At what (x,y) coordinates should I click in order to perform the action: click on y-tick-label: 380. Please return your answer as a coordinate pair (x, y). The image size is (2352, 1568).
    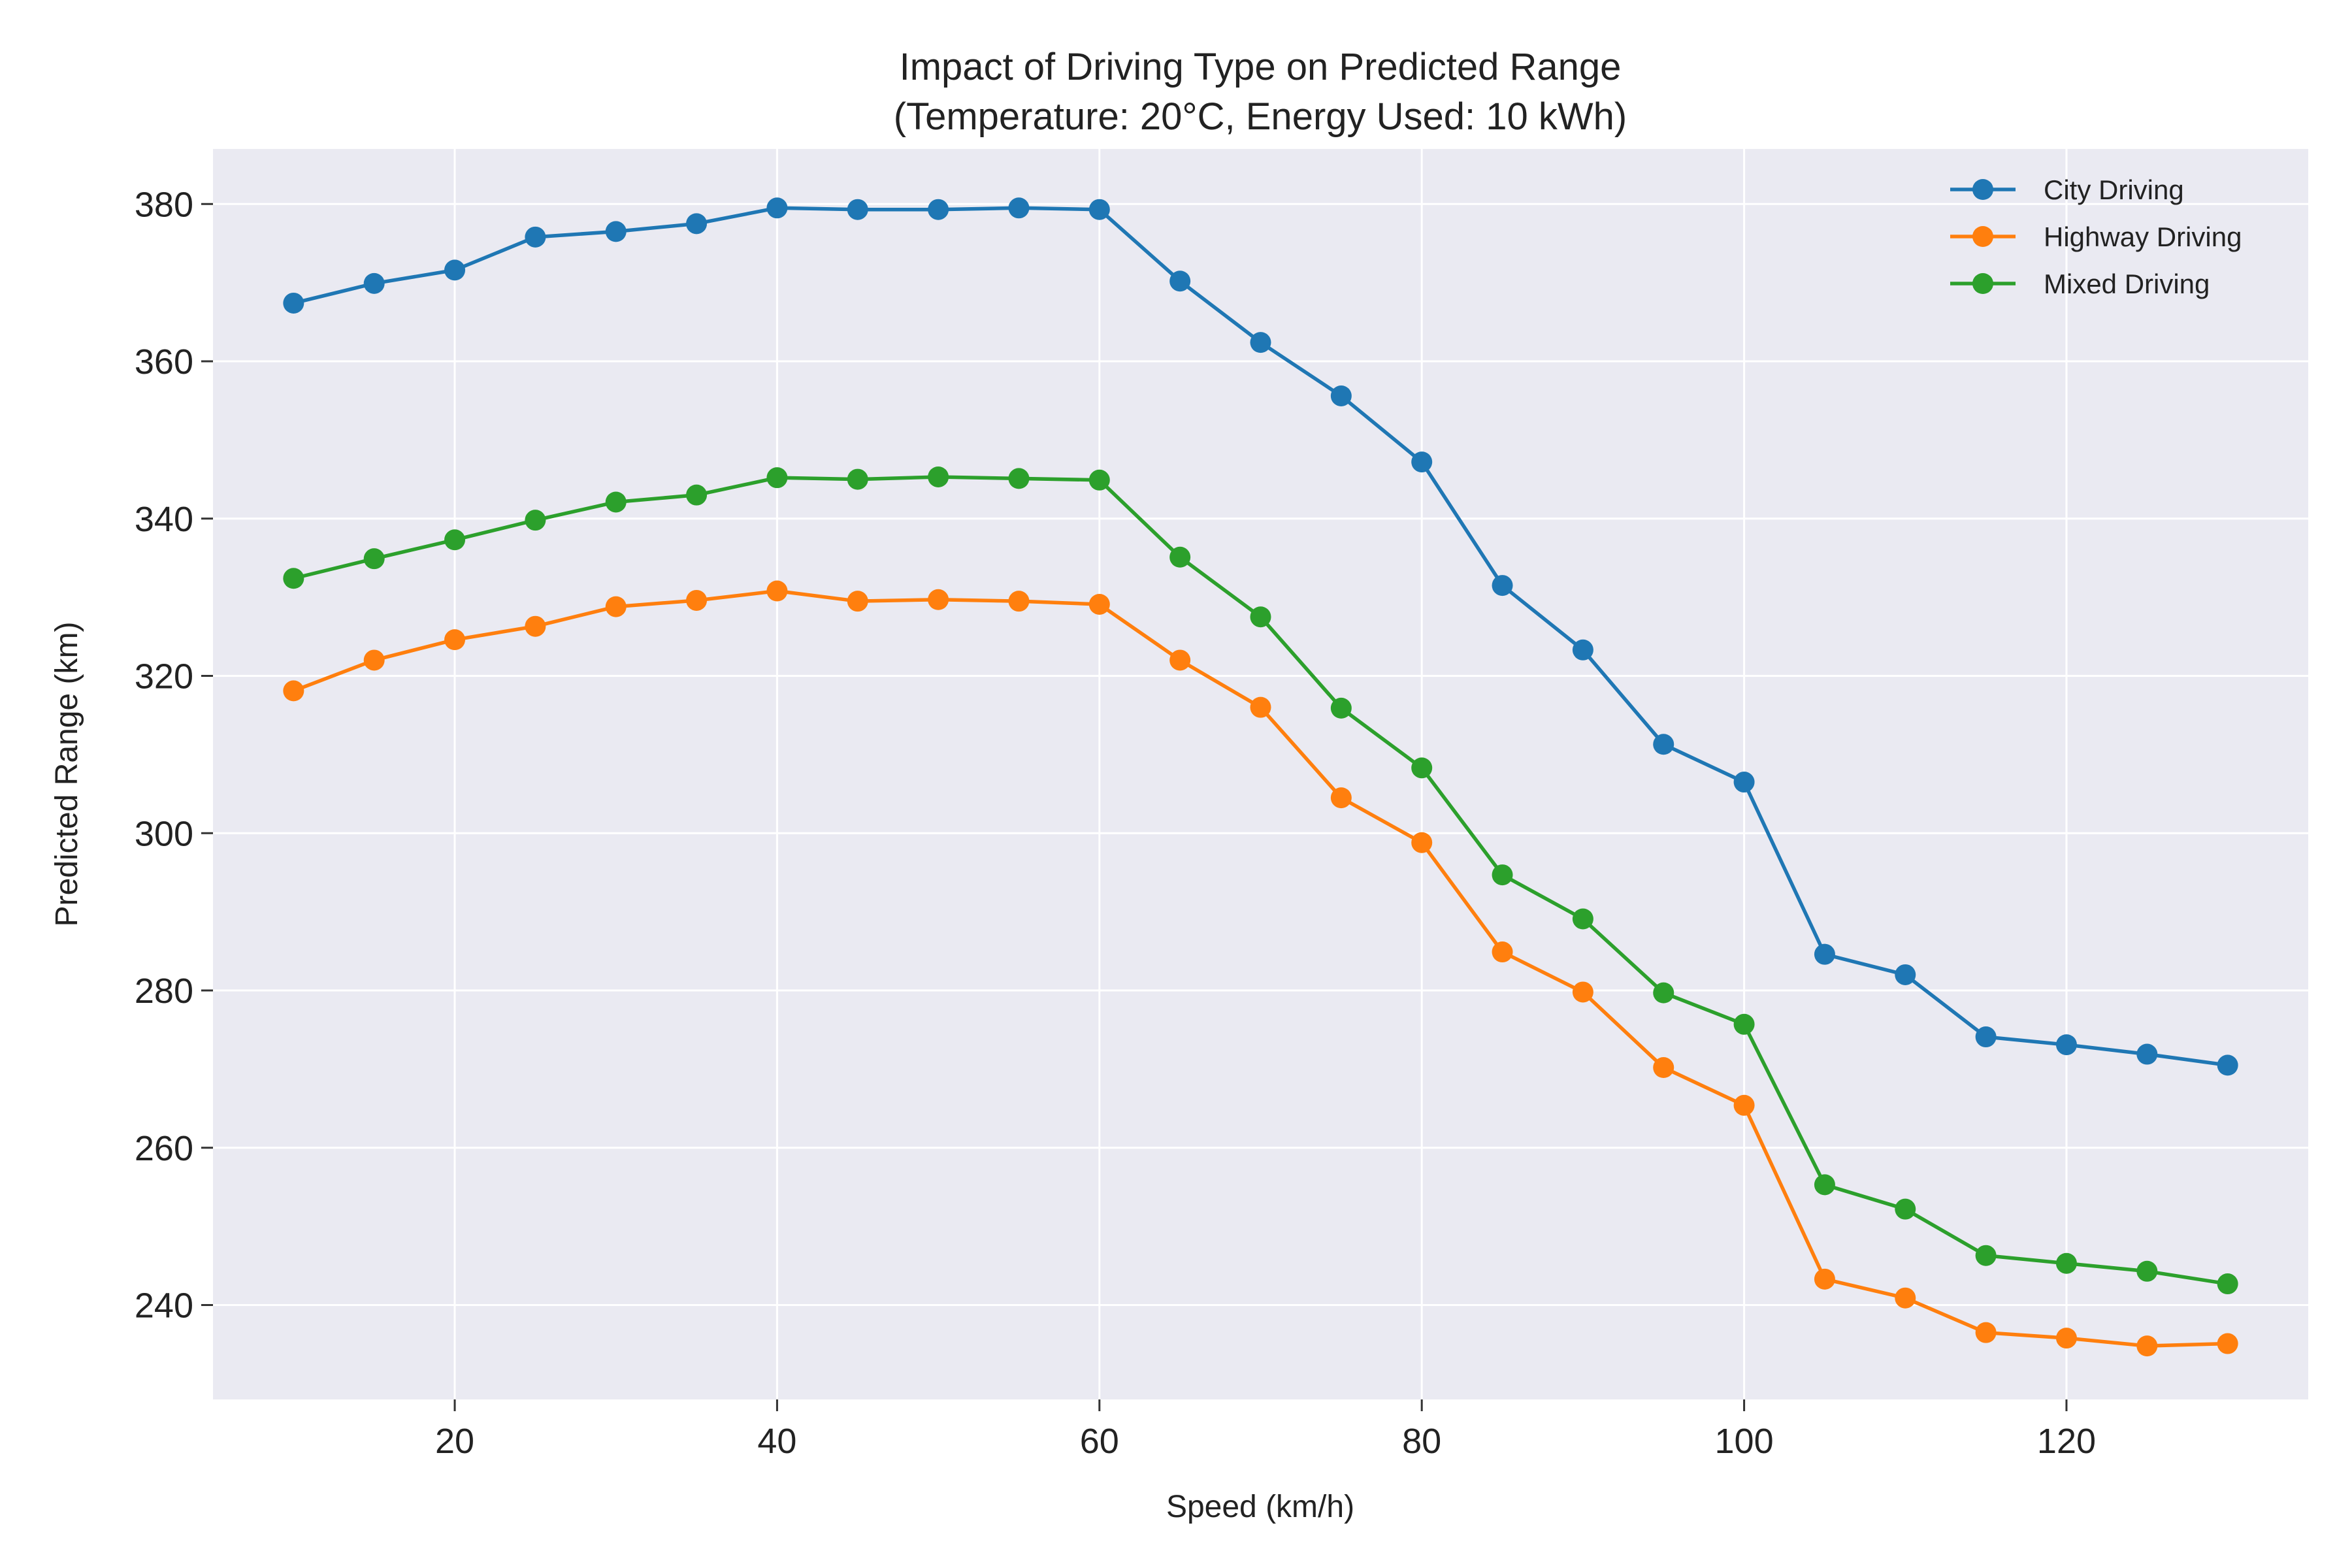
    Looking at the image, I should click on (164, 204).